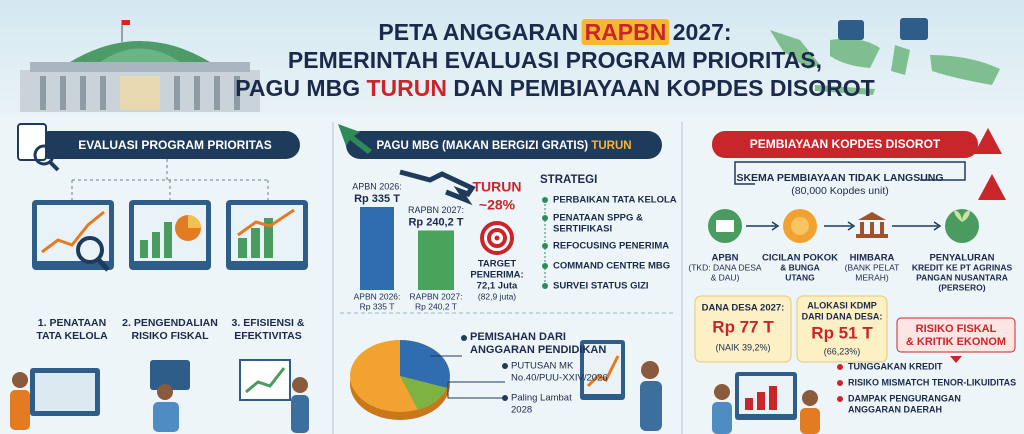 Image resolution: width=1024 pixels, height=434 pixels. Describe the element at coordinates (611, 246) in the screenshot. I see `strategy-item: REFOCUSING PENERIMA` at that location.